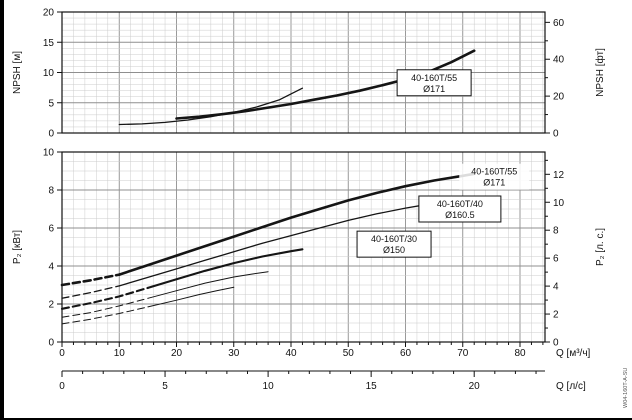 The height and width of the screenshot is (420, 632). What do you see at coordinates (90, 280) in the screenshot?
I see `curve-dashed-40-160T/55 Ø171` at bounding box center [90, 280].